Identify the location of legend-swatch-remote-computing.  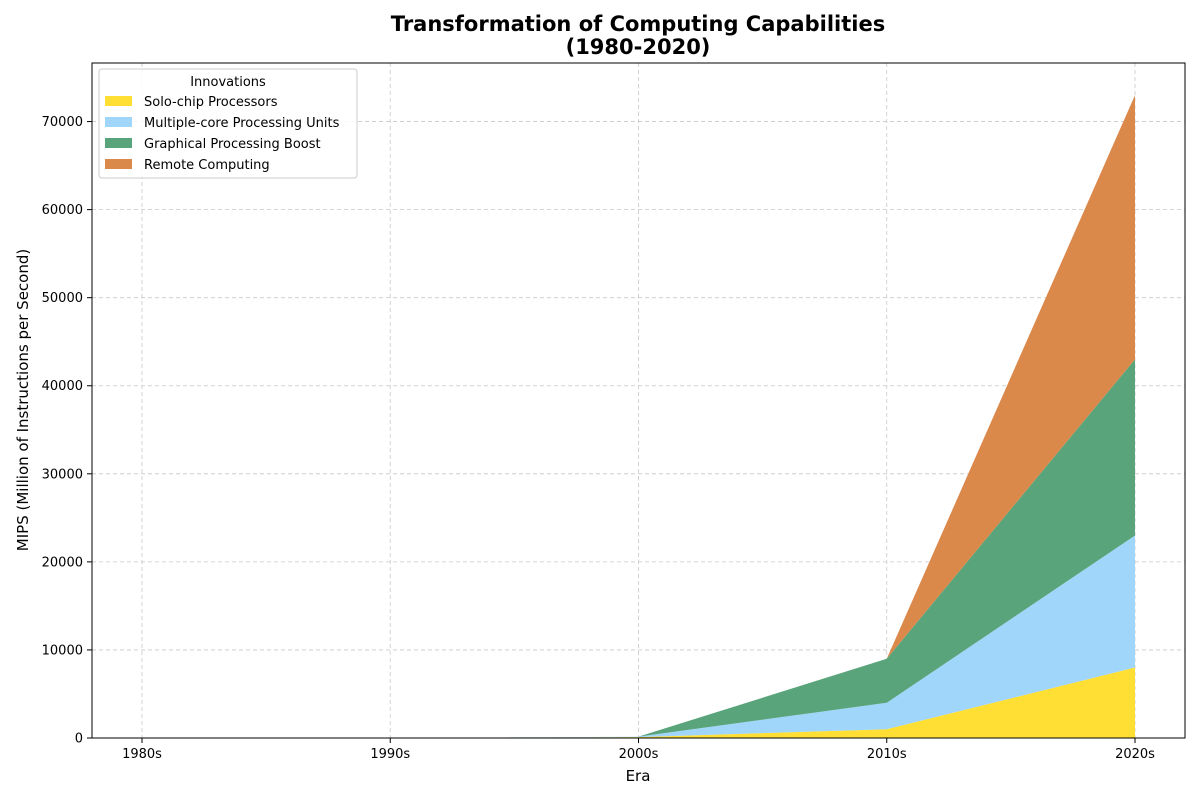
(118, 164).